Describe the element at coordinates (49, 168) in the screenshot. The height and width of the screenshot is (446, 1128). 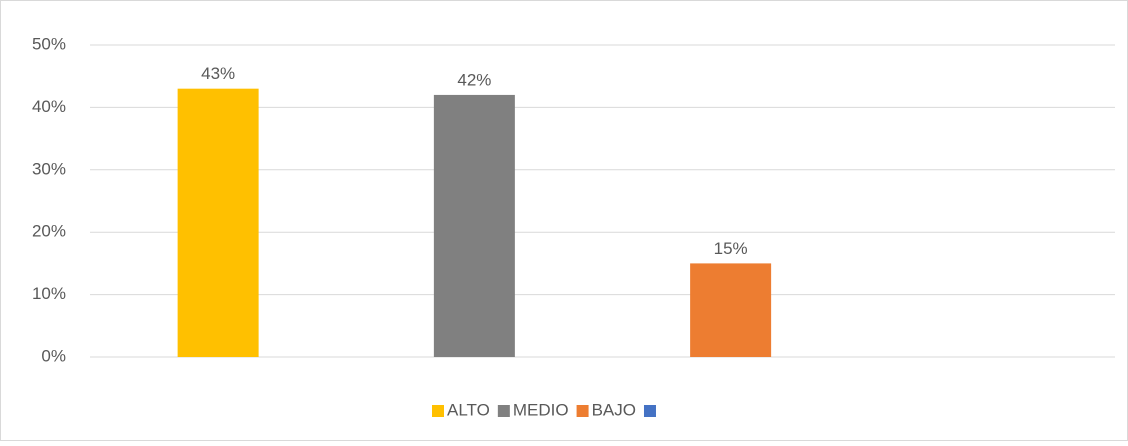
I see `y-tick-label: 30%` at that location.